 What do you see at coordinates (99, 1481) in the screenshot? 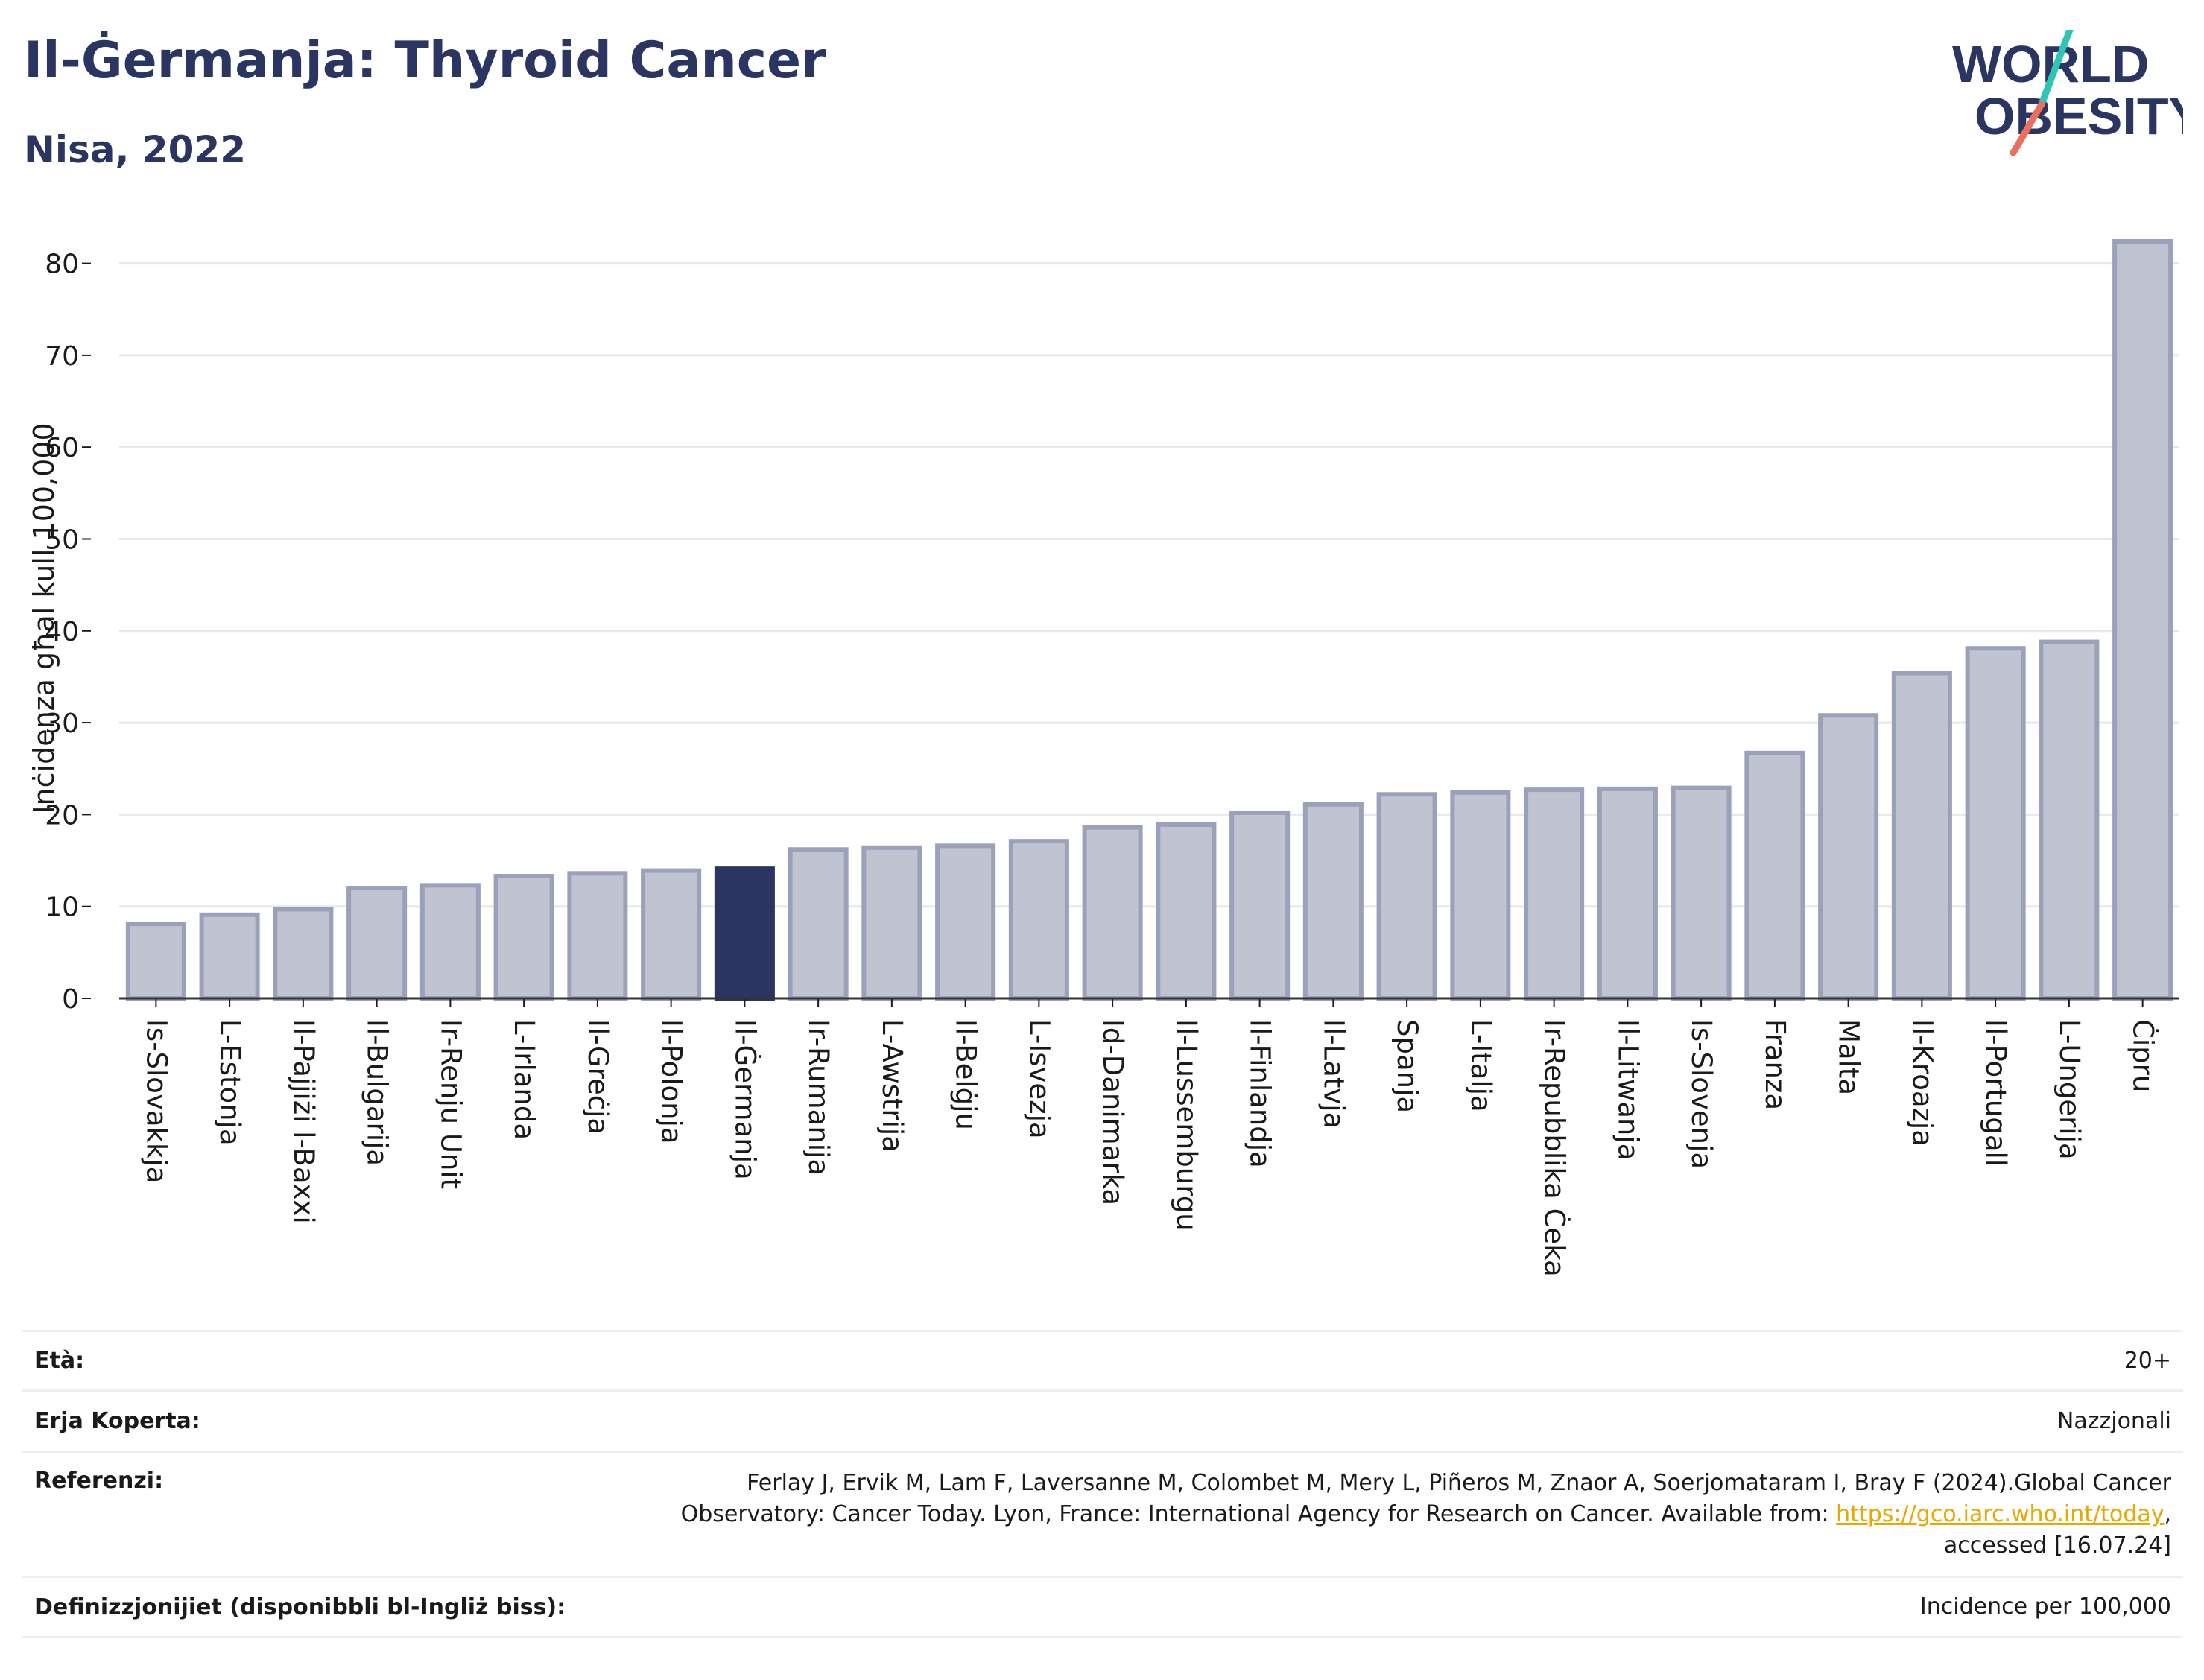
I see `info-label-references: Referenzi:` at bounding box center [99, 1481].